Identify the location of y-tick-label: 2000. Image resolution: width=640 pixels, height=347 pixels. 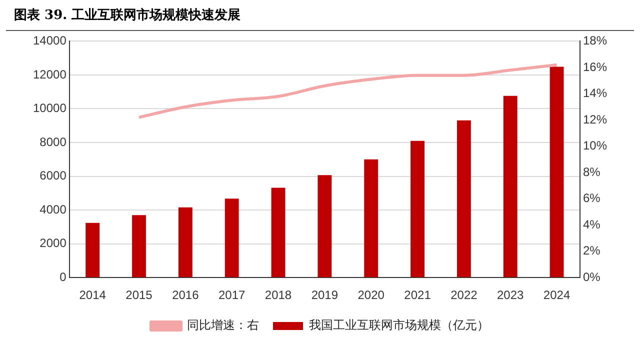
(53, 243).